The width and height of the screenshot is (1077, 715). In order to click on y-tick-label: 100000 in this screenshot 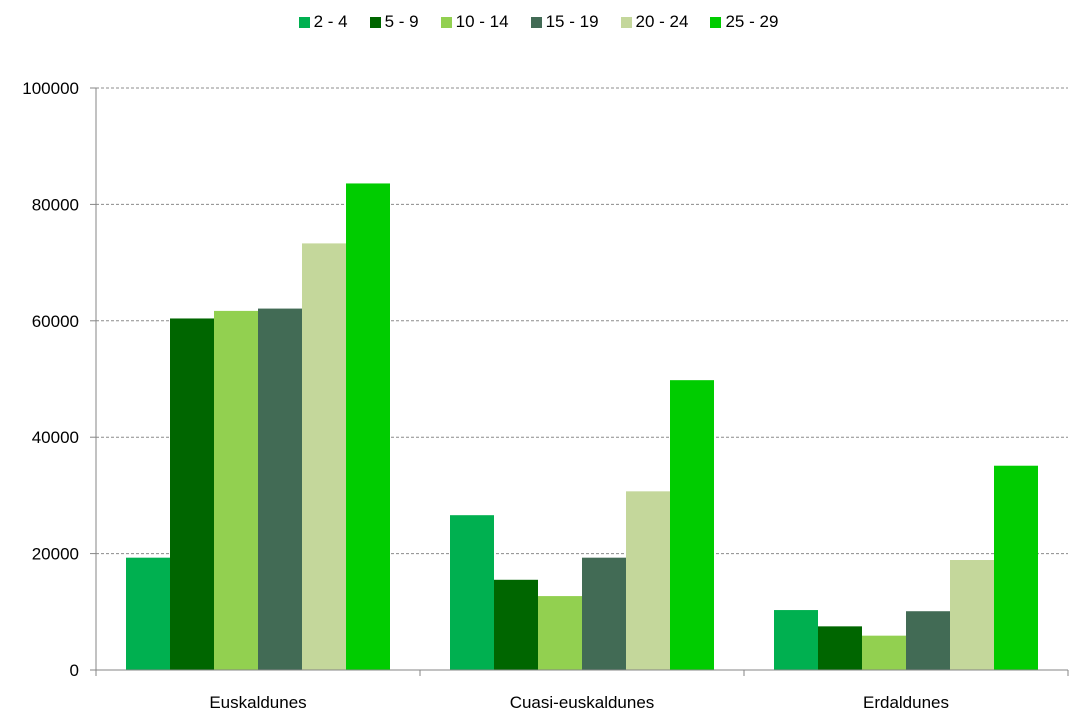, I will do `click(50, 88)`.